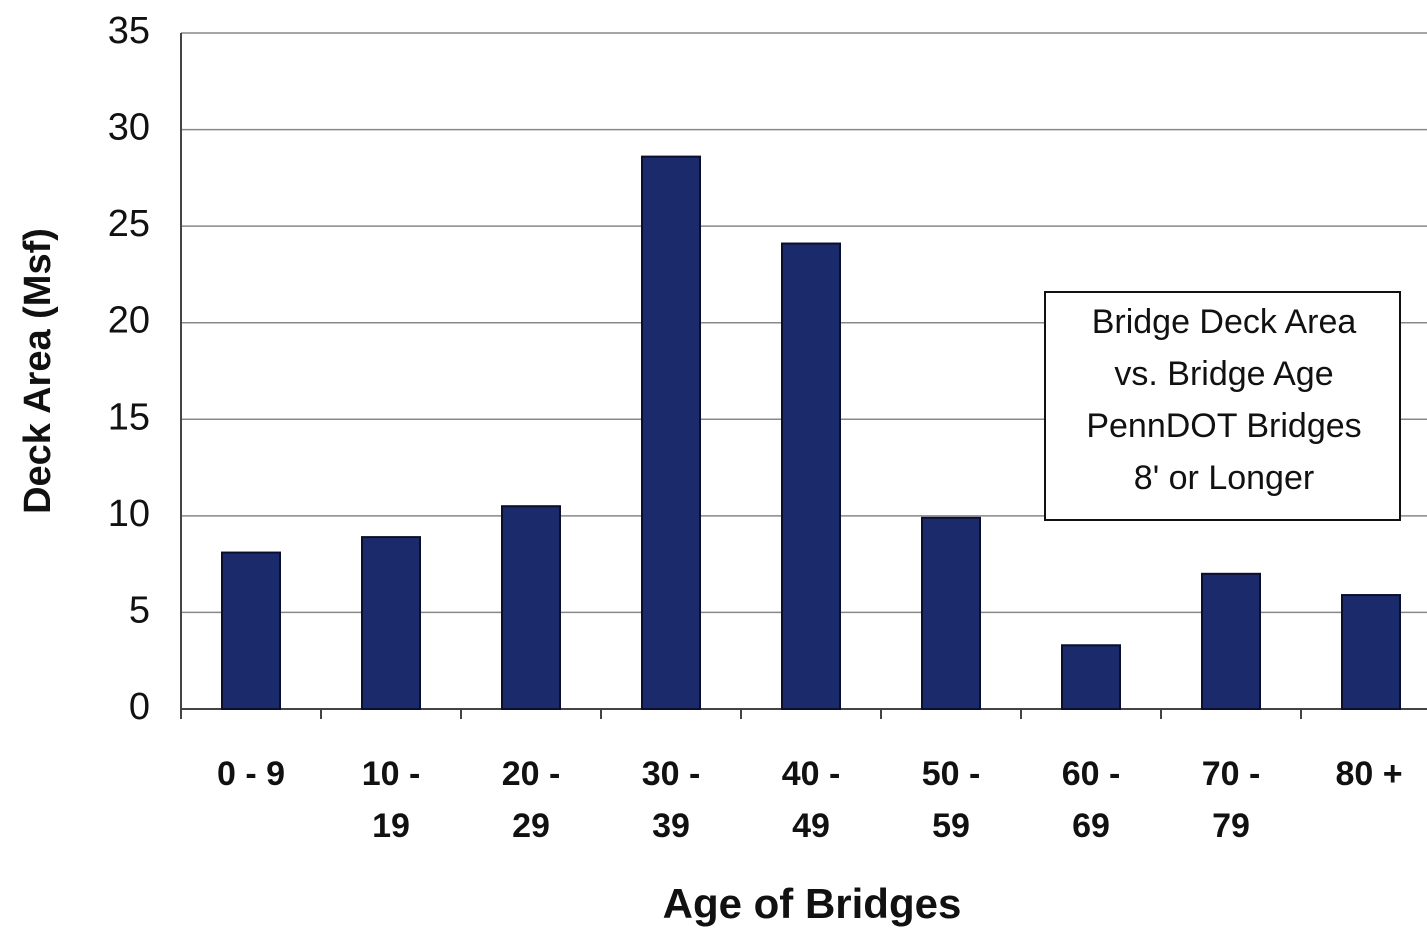 The width and height of the screenshot is (1427, 933). What do you see at coordinates (1223, 374) in the screenshot?
I see `annotation-line: vs. Bridge Age` at bounding box center [1223, 374].